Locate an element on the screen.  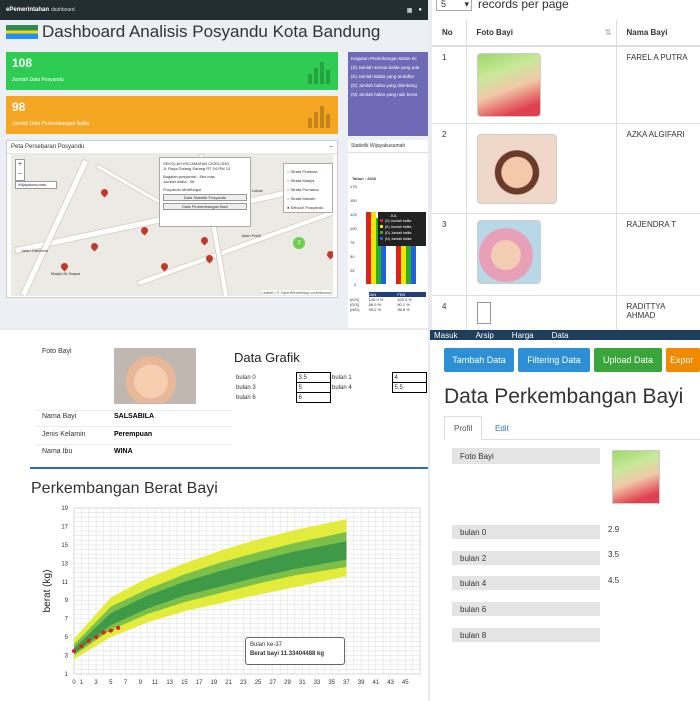
field-label: bulan 4 is located at coordinates (526, 583).